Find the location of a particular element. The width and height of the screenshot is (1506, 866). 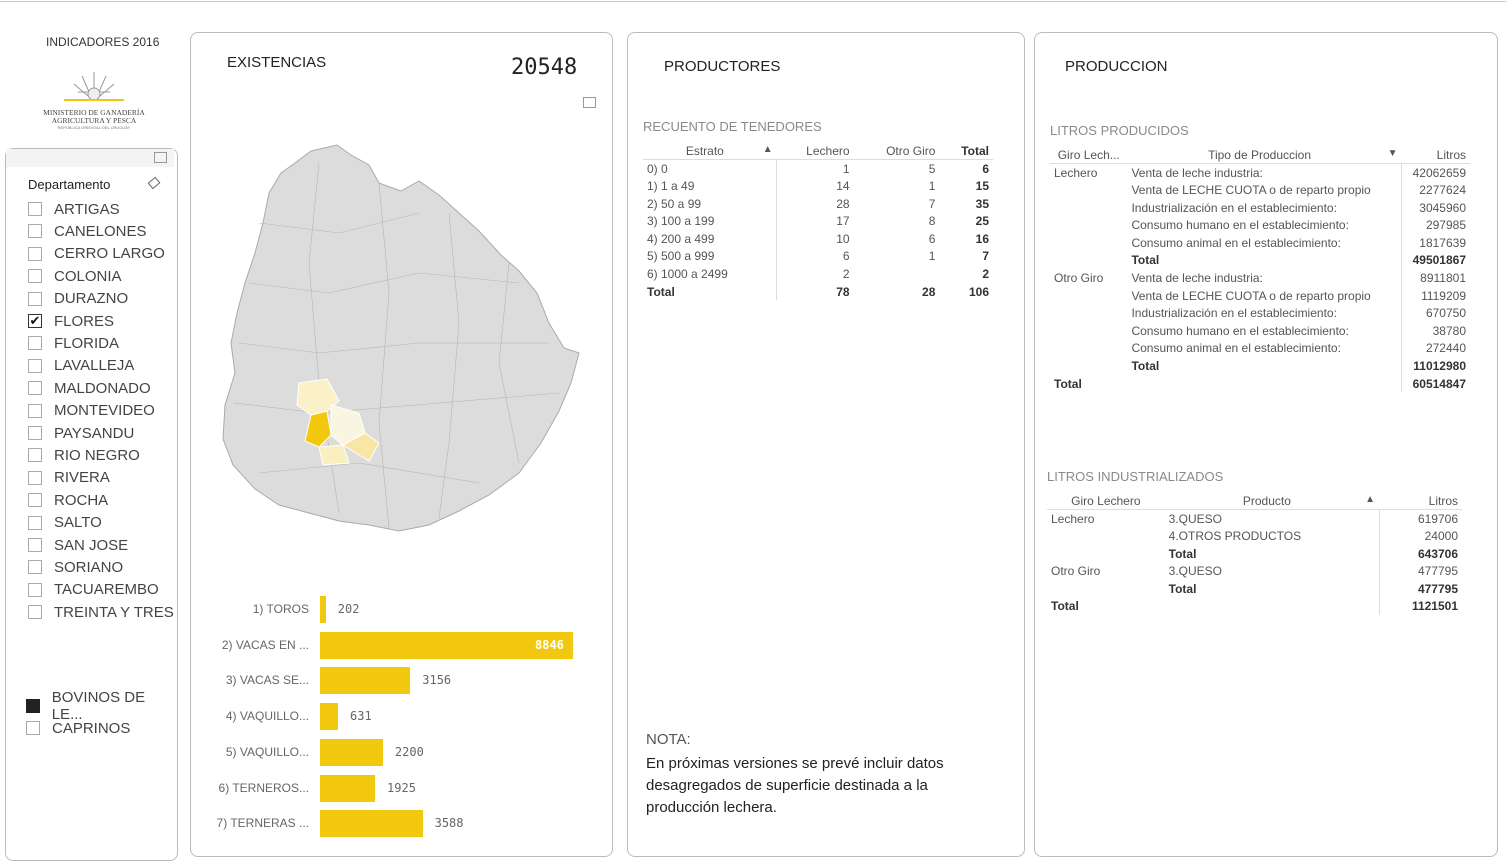

slicer-item: CERRO LARGO is located at coordinates (96, 254).